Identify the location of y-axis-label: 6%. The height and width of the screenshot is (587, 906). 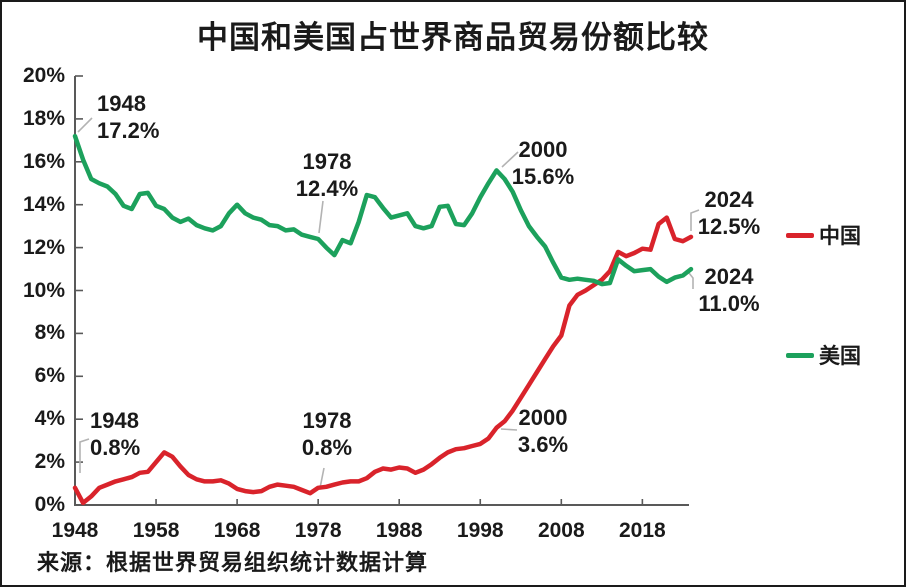
(49, 376).